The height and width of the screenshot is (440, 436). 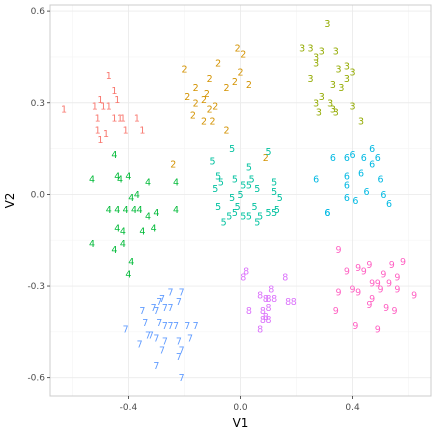 What do you see at coordinates (241, 423) in the screenshot?
I see `x-axis-title: V1` at bounding box center [241, 423].